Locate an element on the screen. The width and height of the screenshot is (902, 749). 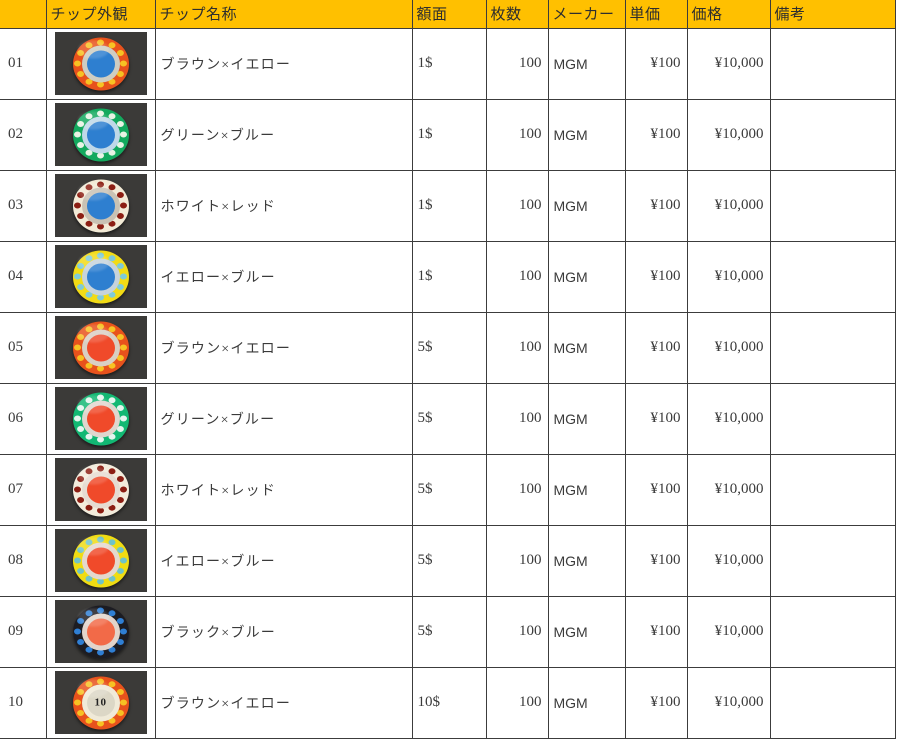
table-row: 05 ブラウン×イエロー 5$ 100 MGM ¥100 ¥10,000 is located at coordinates (448, 347).